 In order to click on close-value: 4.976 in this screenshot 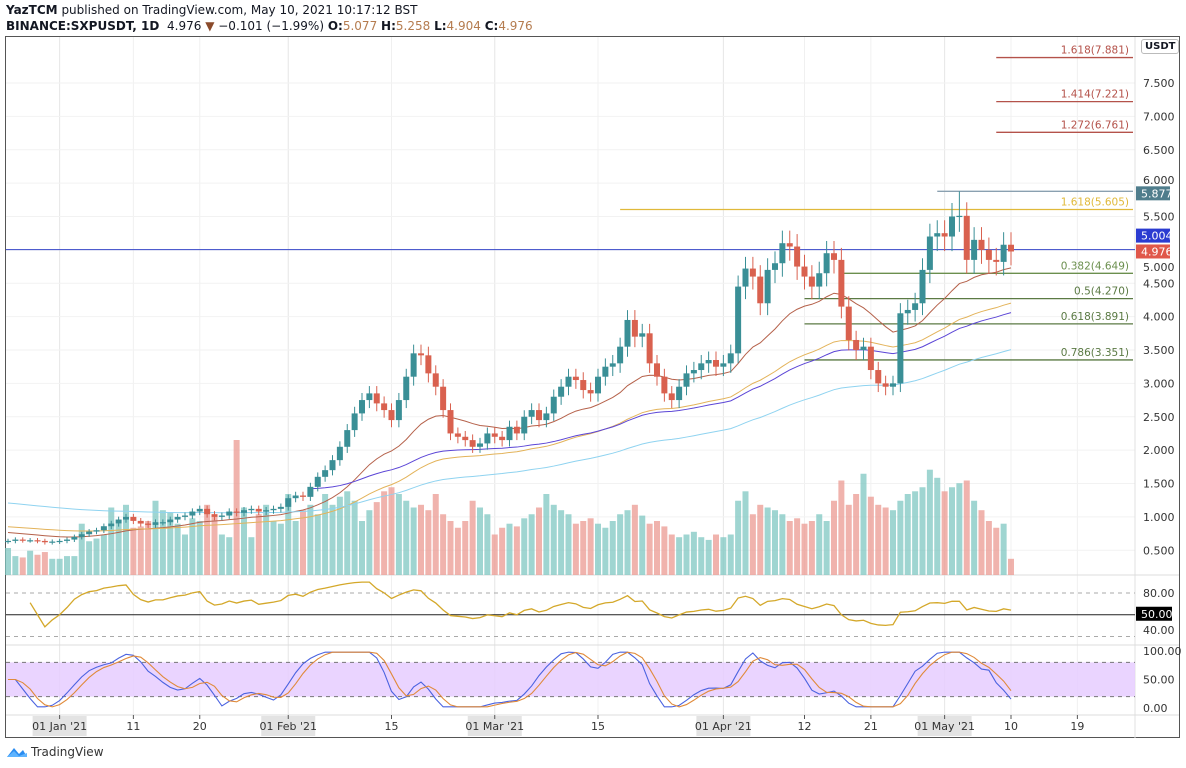, I will do `click(515, 26)`.